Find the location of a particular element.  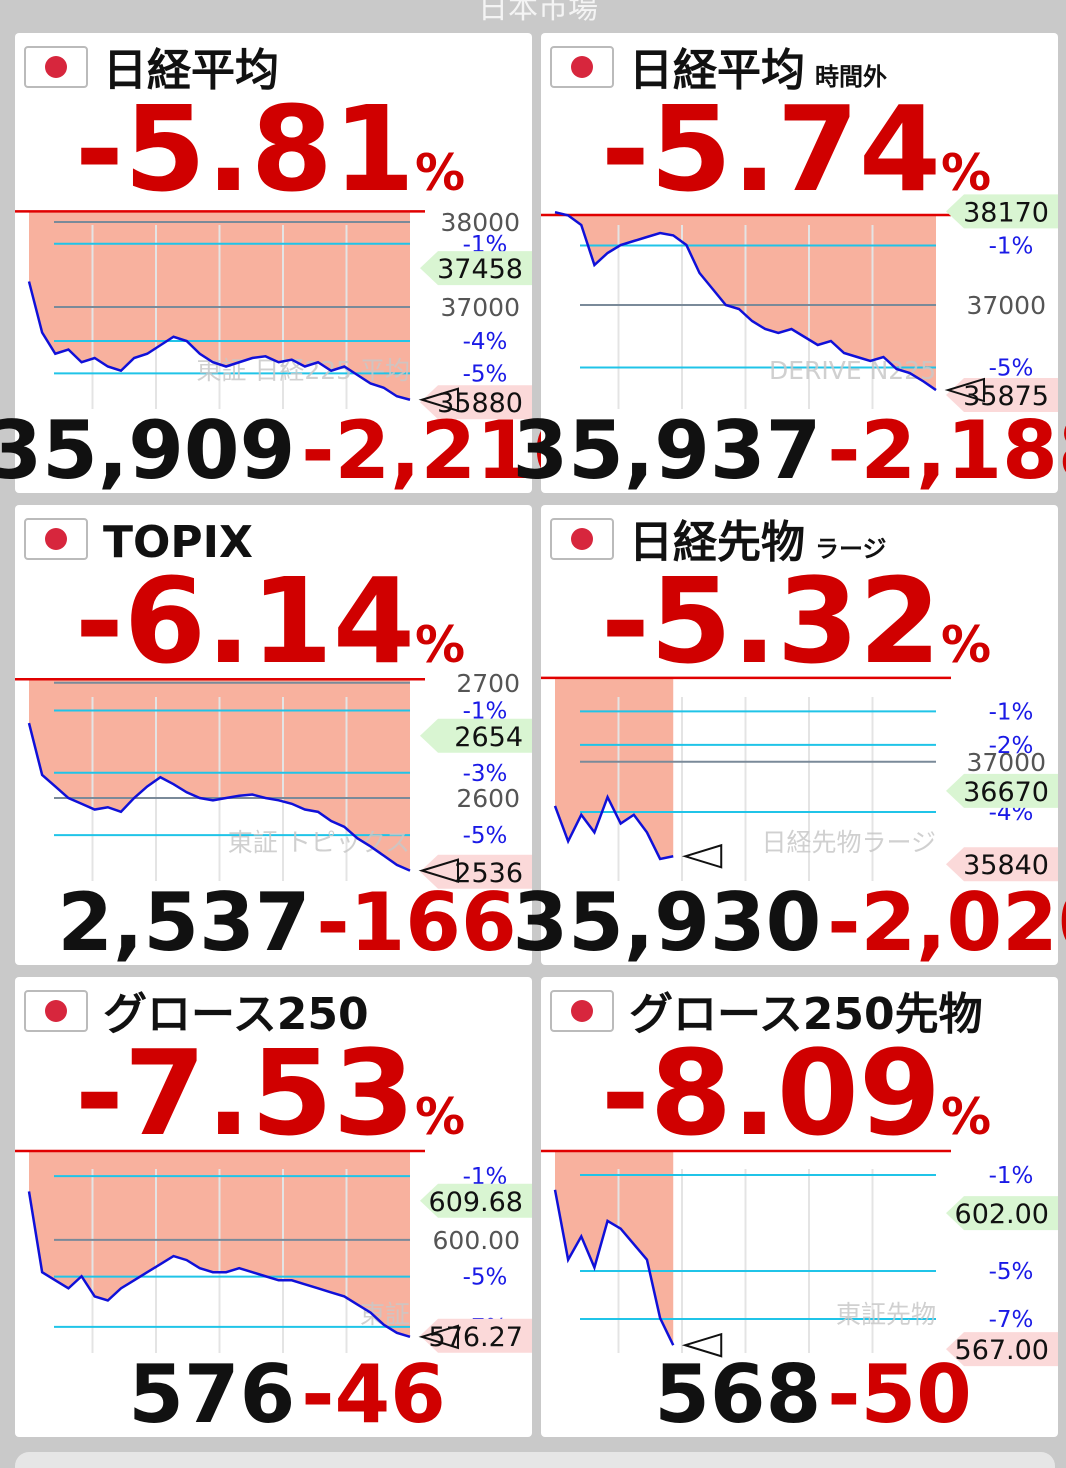

price-tag-label: 2654 is located at coordinates (488, 737).